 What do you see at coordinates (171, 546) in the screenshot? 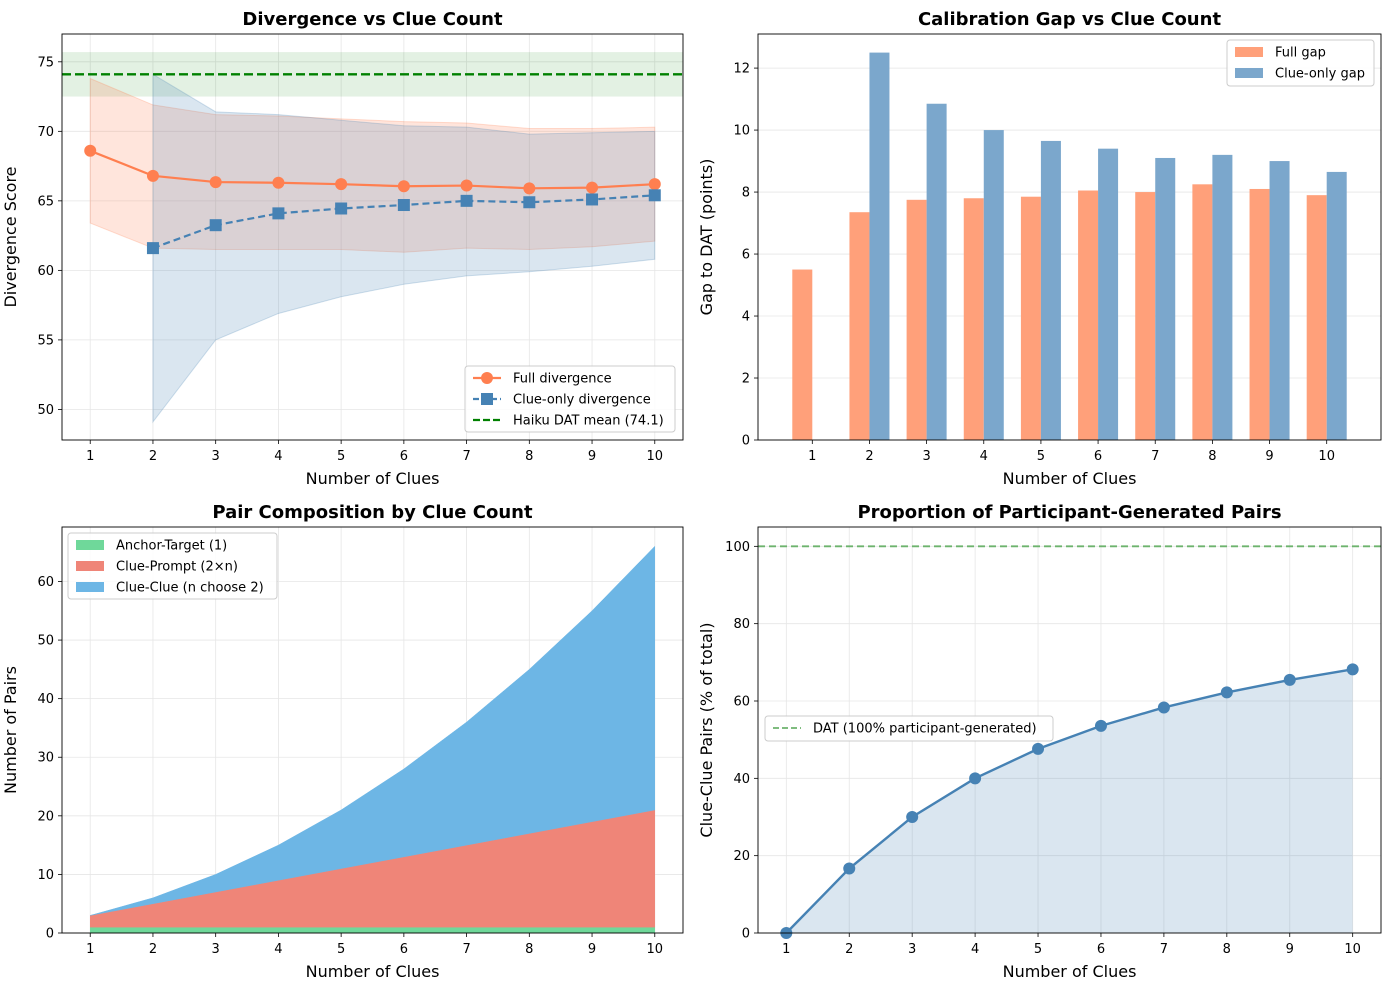
I see `legend-label: Anchor-Target (1)` at bounding box center [171, 546].